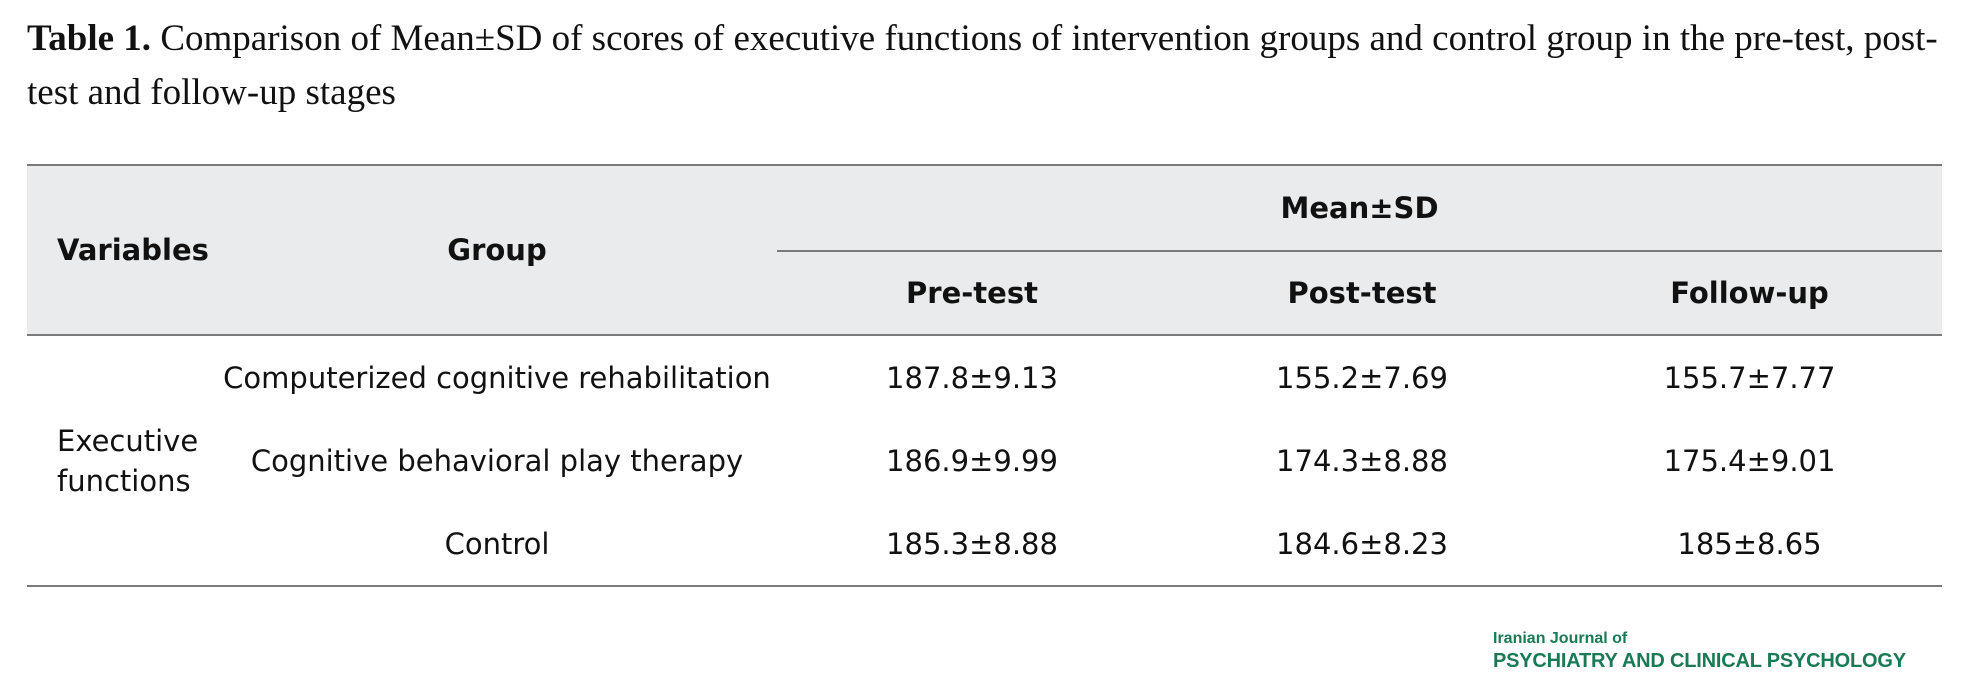 The image size is (1970, 688). What do you see at coordinates (972, 293) in the screenshot?
I see `header-pre-test: Pre-test` at bounding box center [972, 293].